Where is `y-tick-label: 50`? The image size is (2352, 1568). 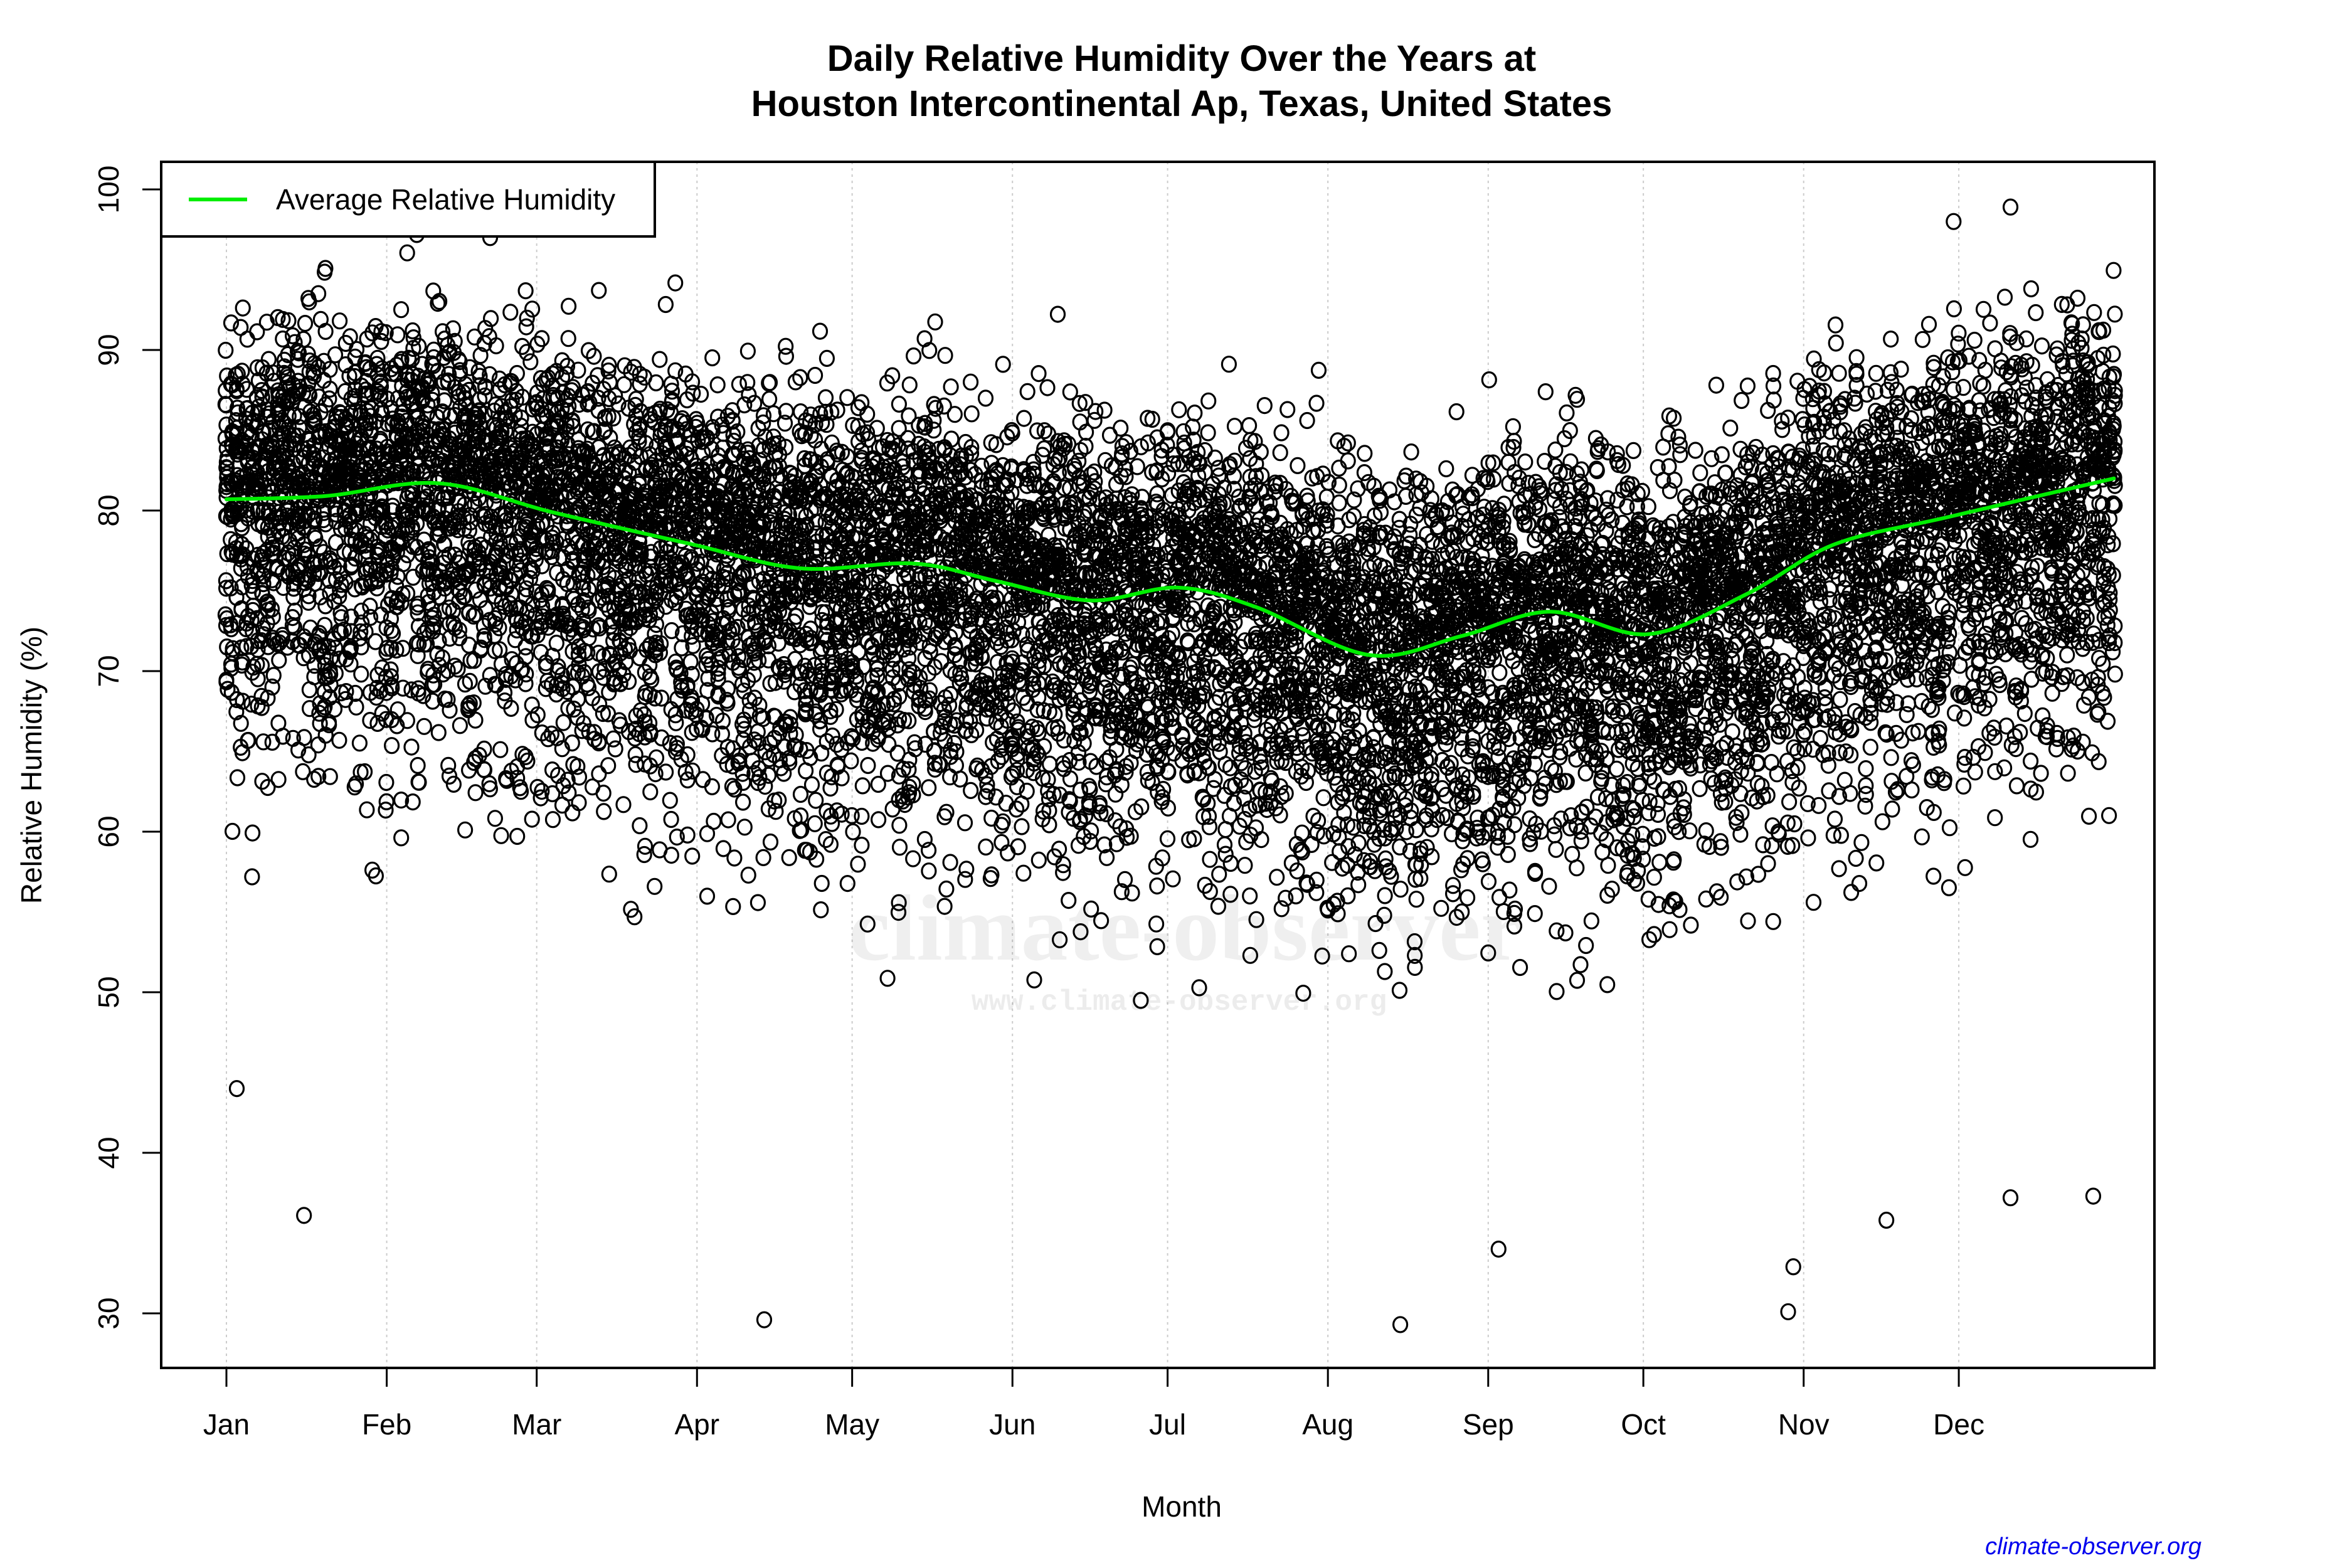
y-tick-label: 50 is located at coordinates (108, 992).